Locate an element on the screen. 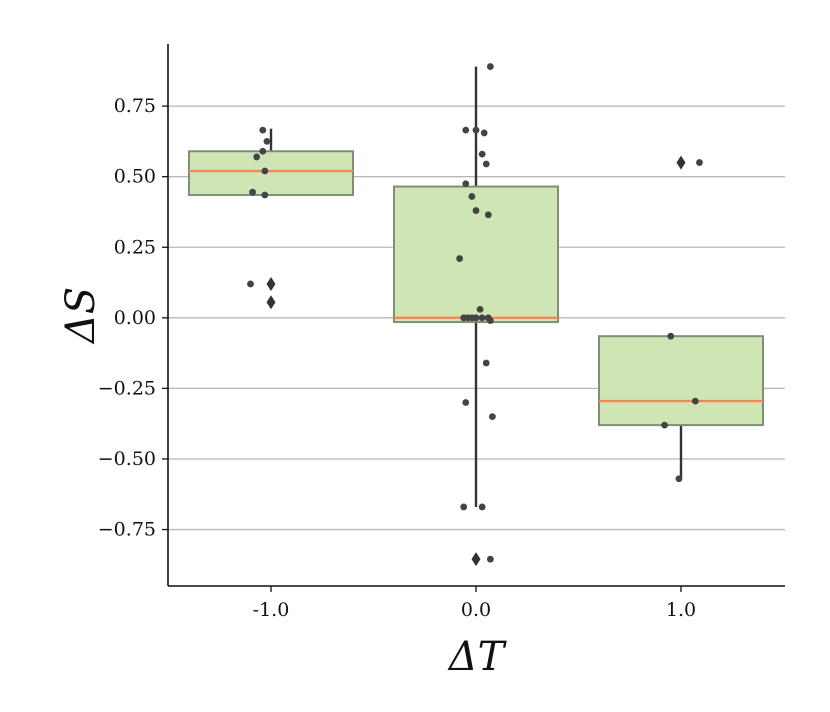 The height and width of the screenshot is (712, 830). x-tick-label: -1.0 is located at coordinates (271, 610).